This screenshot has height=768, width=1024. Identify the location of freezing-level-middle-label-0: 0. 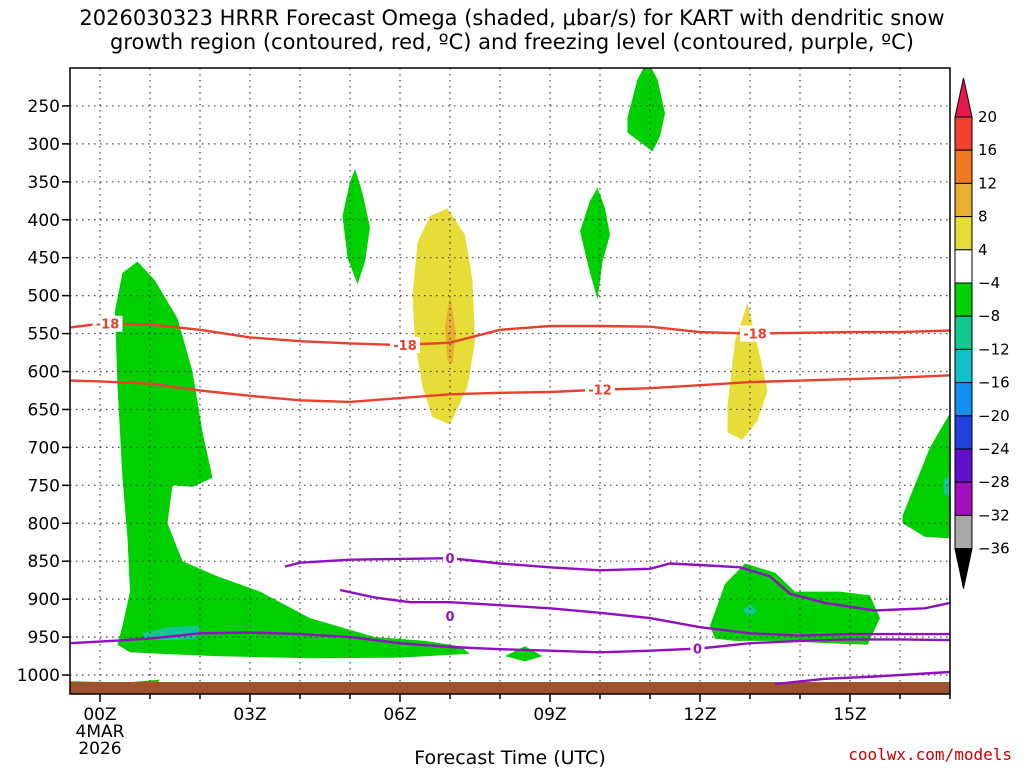
(449, 617).